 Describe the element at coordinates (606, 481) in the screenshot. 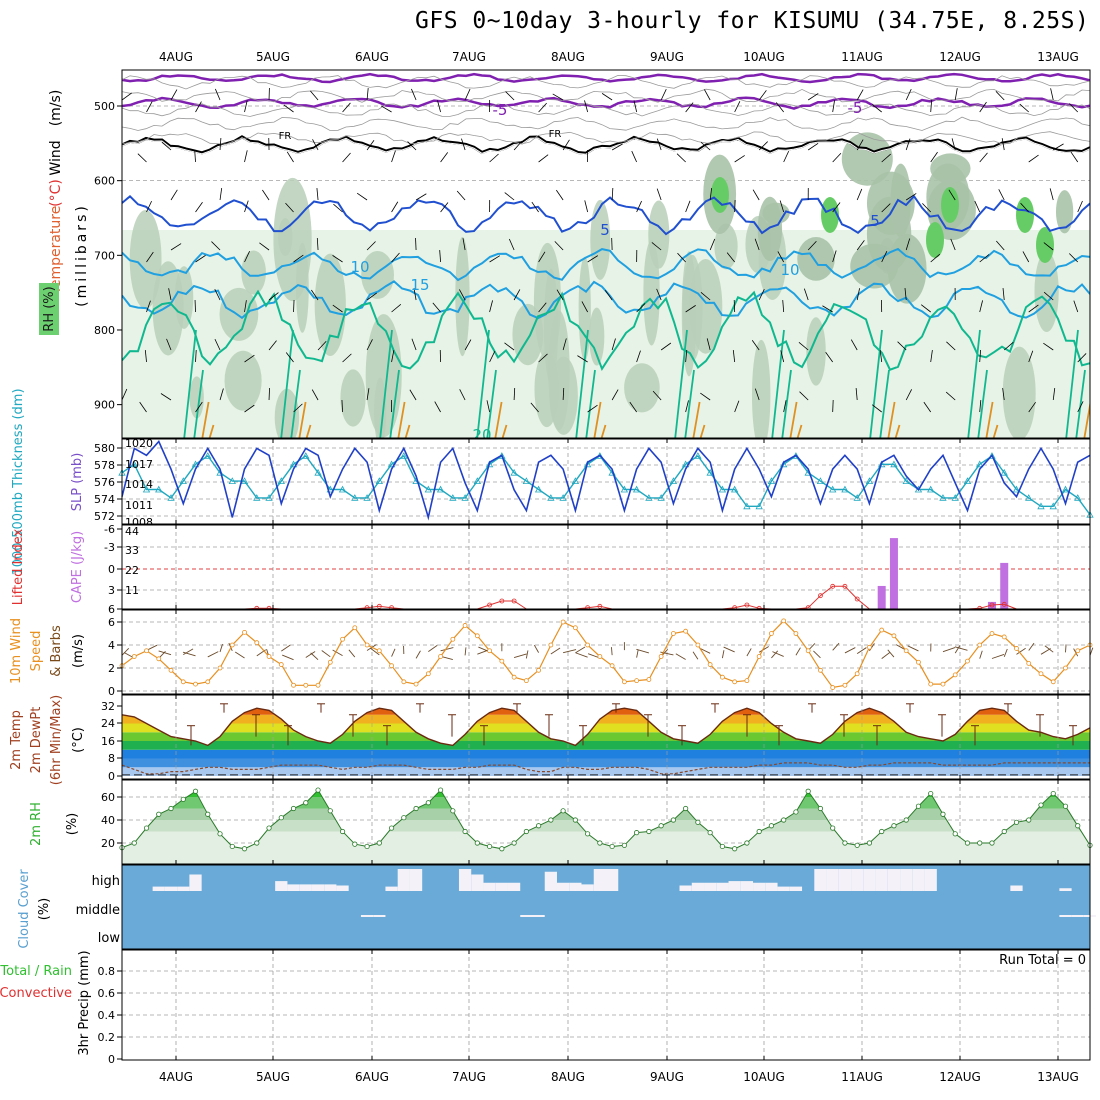

I see `panel-background` at that location.